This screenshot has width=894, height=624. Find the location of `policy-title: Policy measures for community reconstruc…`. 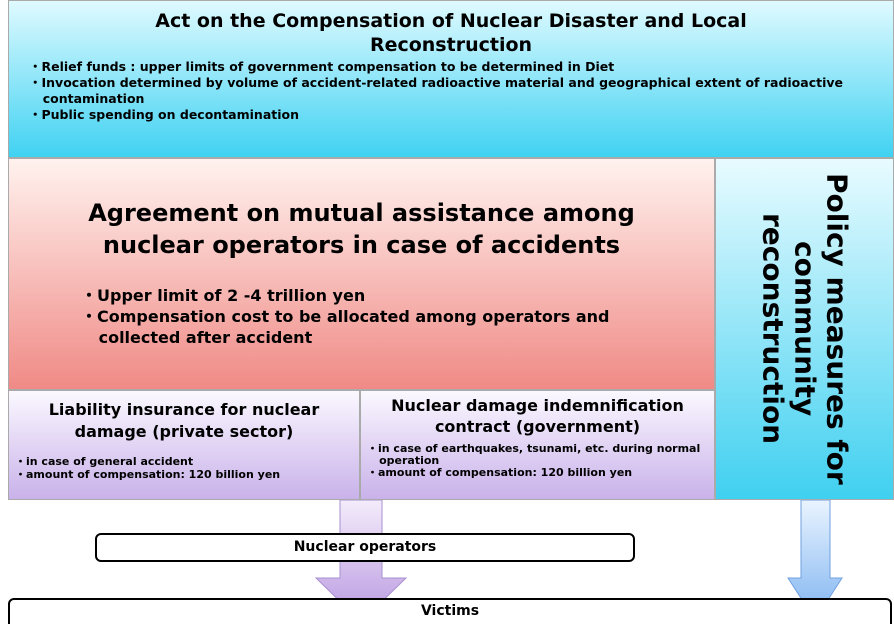

policy-title: Policy measures for community reconstruc… is located at coordinates (805, 329).